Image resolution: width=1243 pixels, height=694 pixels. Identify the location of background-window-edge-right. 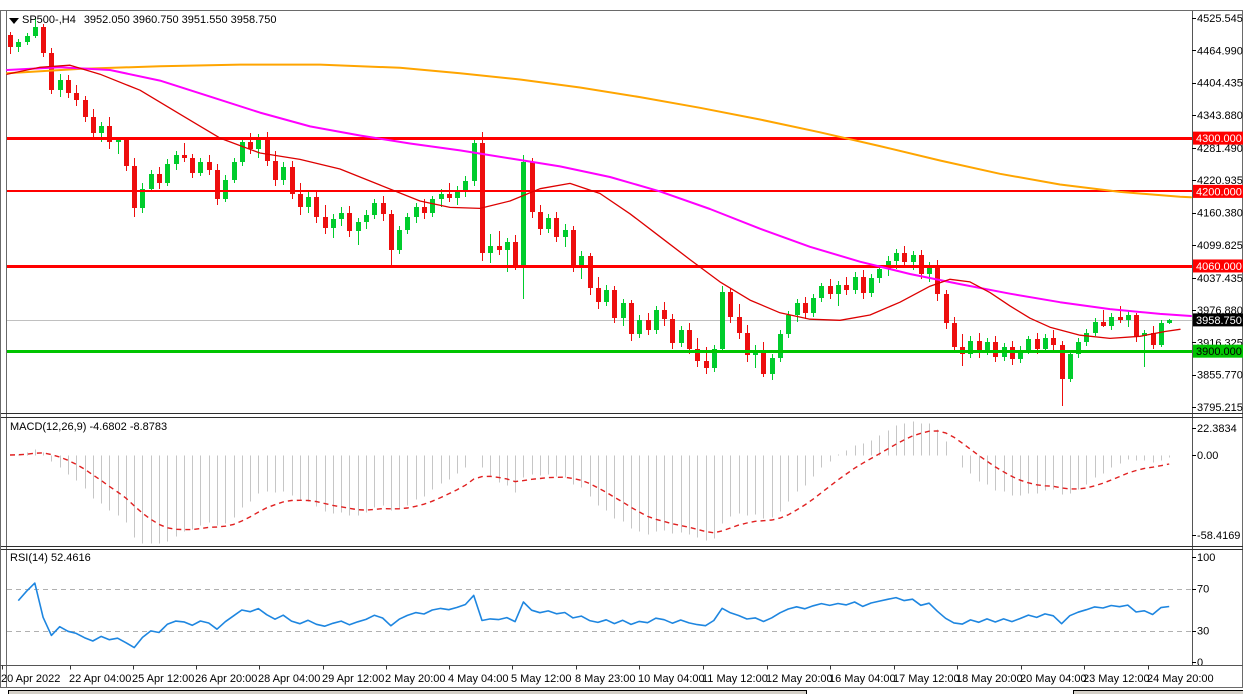
(1158, 692).